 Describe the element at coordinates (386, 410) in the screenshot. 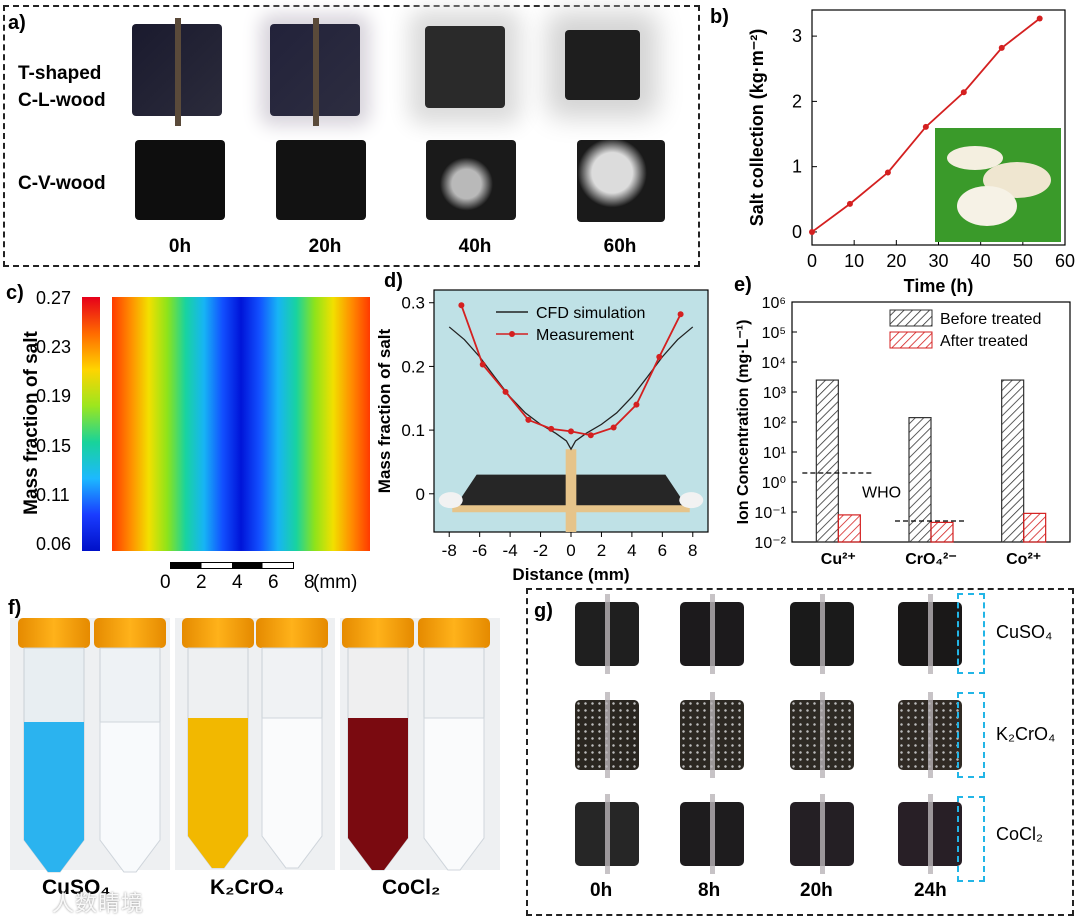

I see `y-axis-label-d: Mass fraction of salt` at that location.